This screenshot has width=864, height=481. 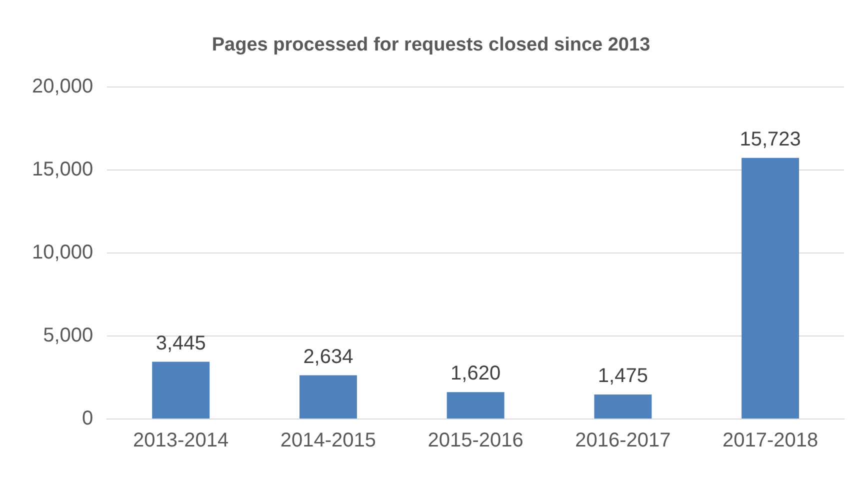 I want to click on y-tick-label: 10,000, so click(x=63, y=252).